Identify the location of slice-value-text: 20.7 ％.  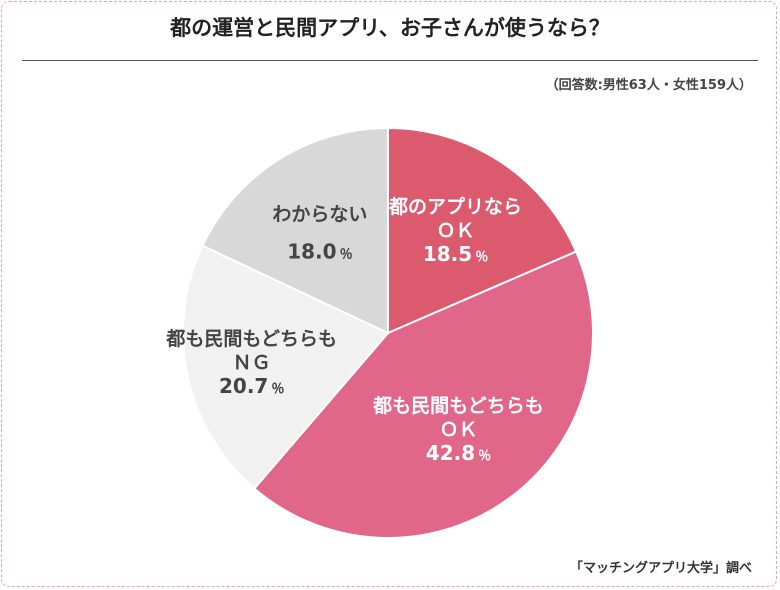
(251, 386).